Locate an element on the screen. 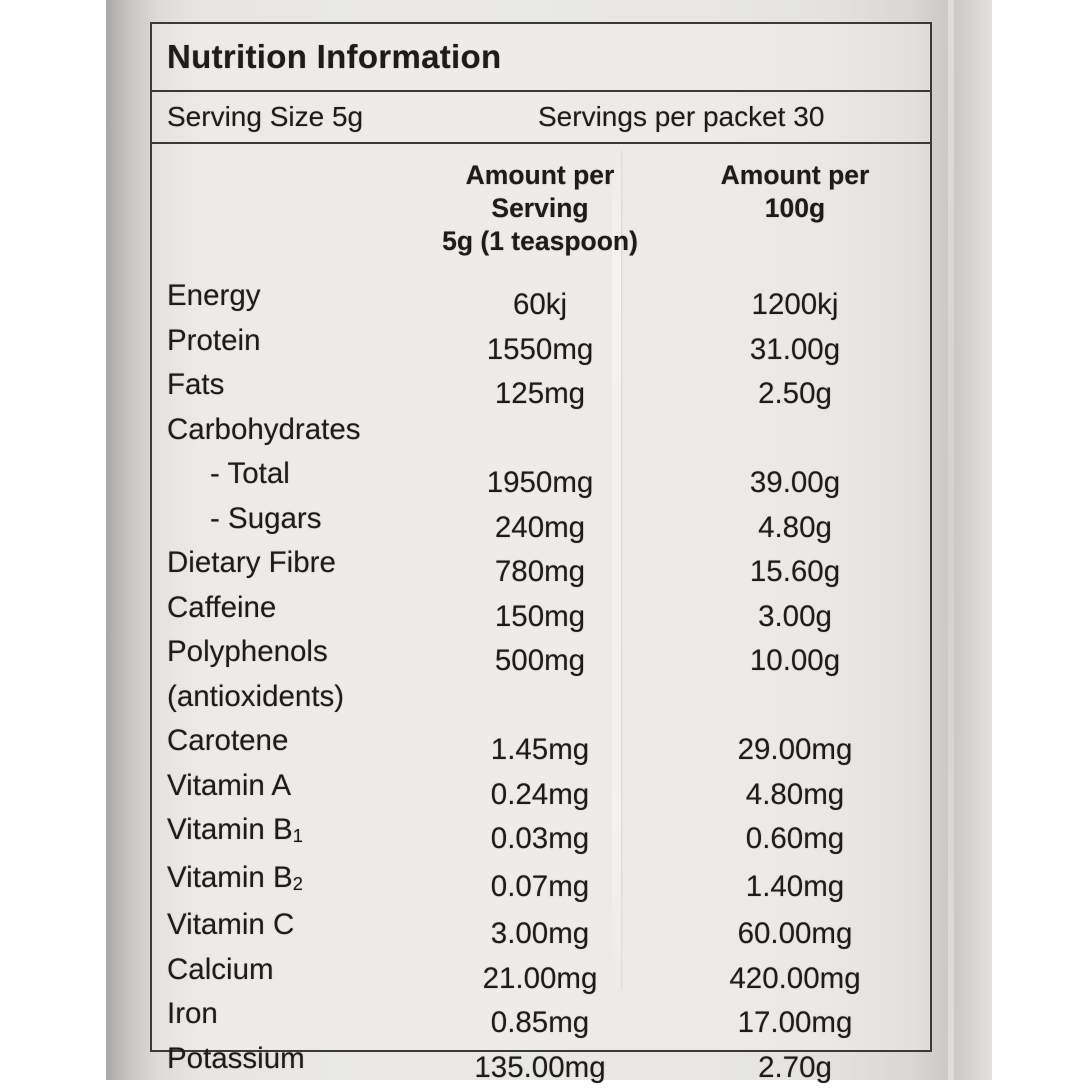 This screenshot has height=1090, width=1080. nutrient-value-per-serving: 60kj is located at coordinates (540, 305).